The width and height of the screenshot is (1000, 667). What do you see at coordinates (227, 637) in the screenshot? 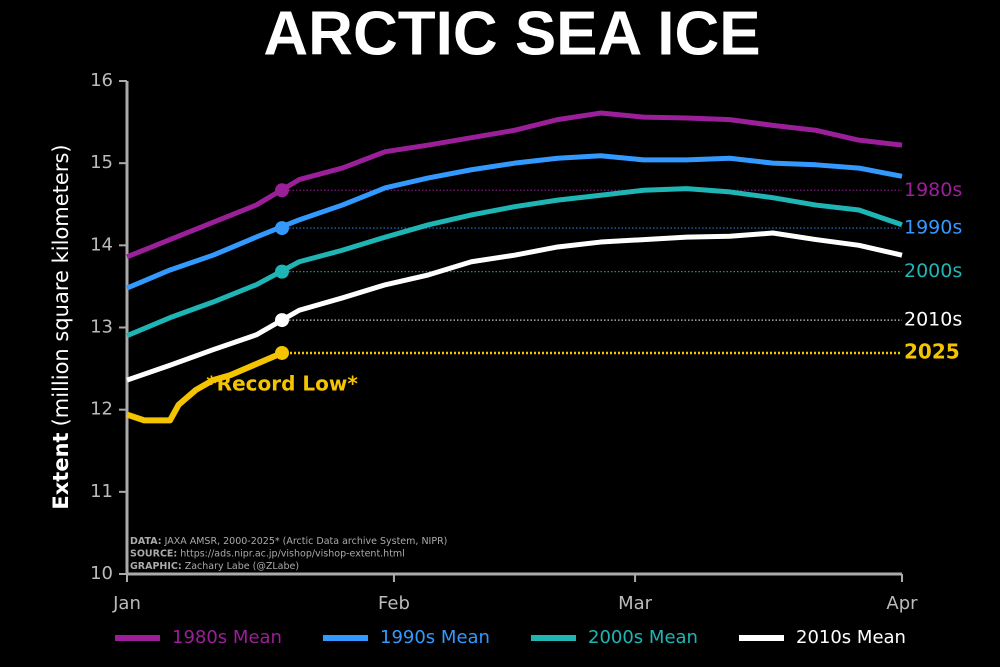
I see `legend-label: 1980s Mean` at bounding box center [227, 637].